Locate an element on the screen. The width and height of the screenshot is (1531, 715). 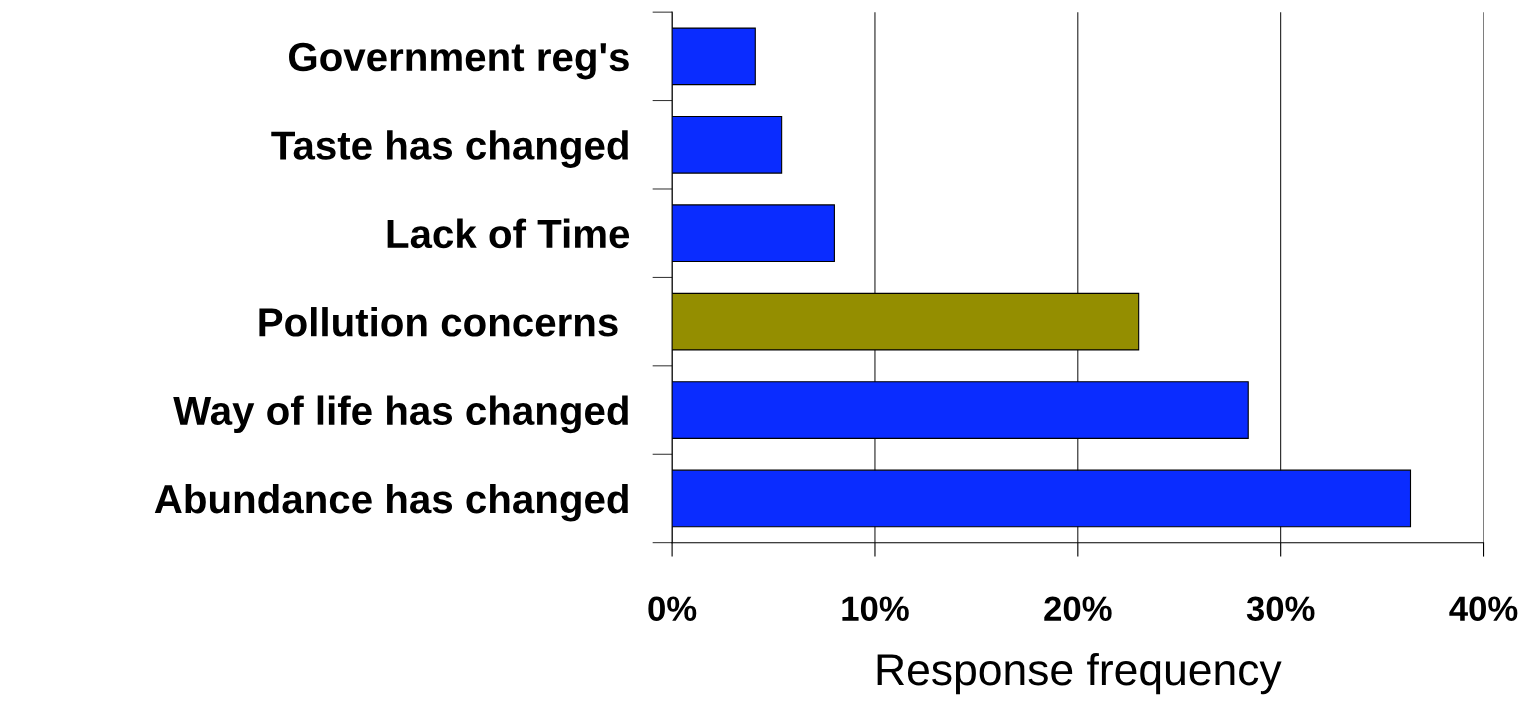
y-tick-label: Lack of Time is located at coordinates (508, 233).